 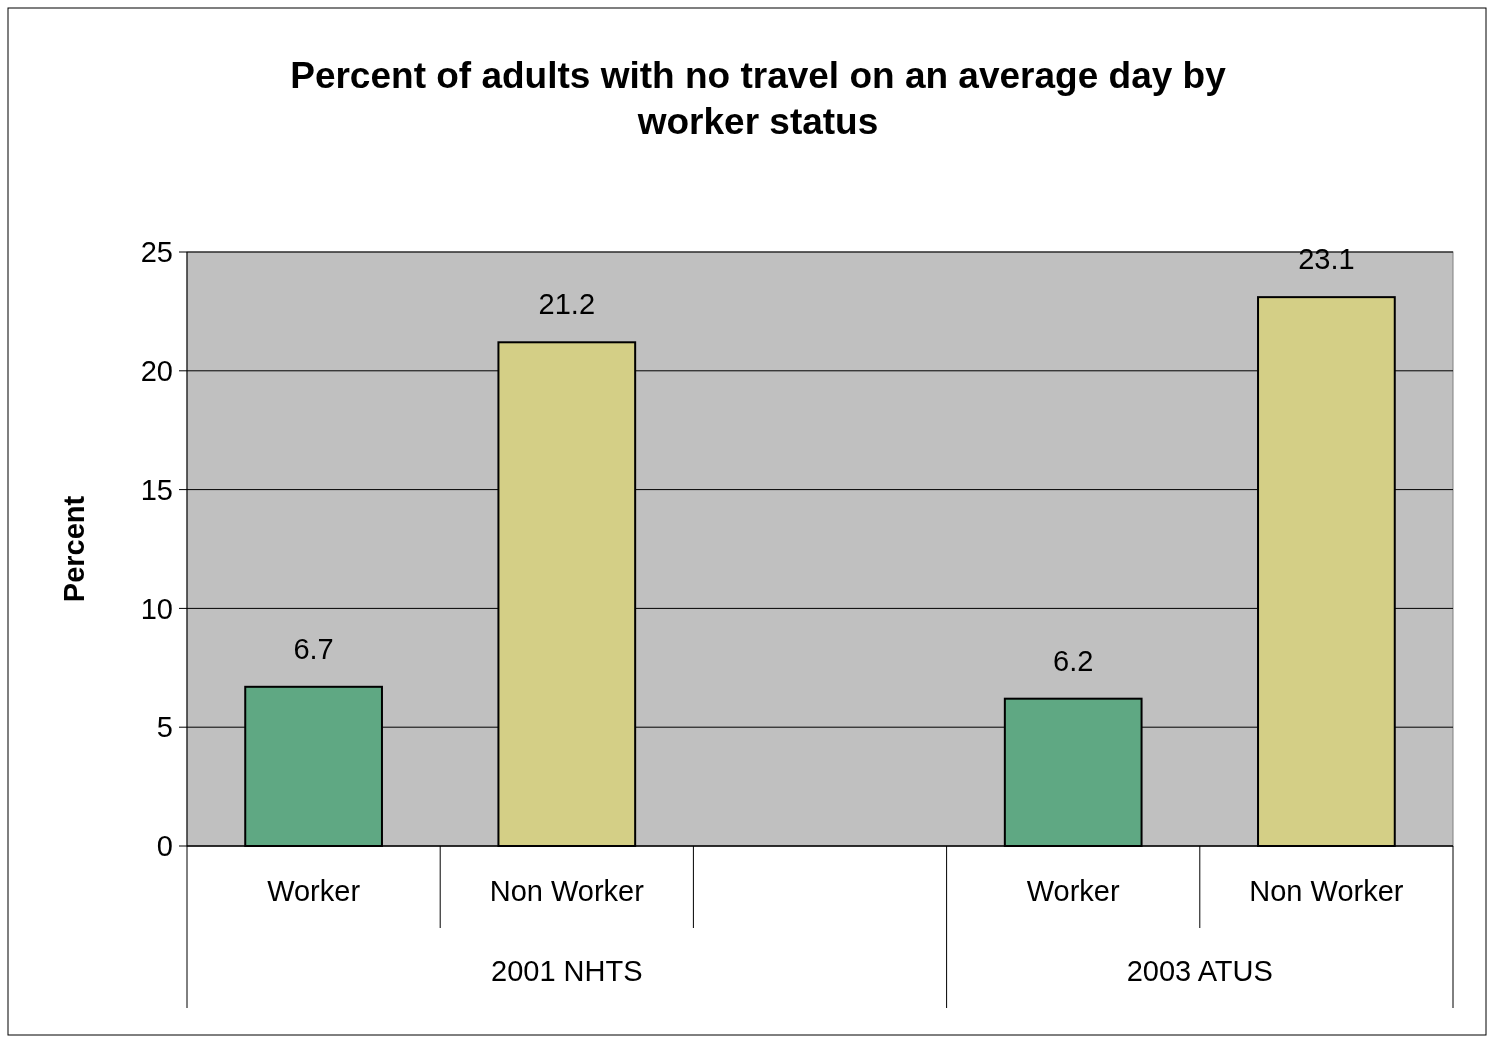 I want to click on text: 2001 NHTS, so click(x=567, y=971).